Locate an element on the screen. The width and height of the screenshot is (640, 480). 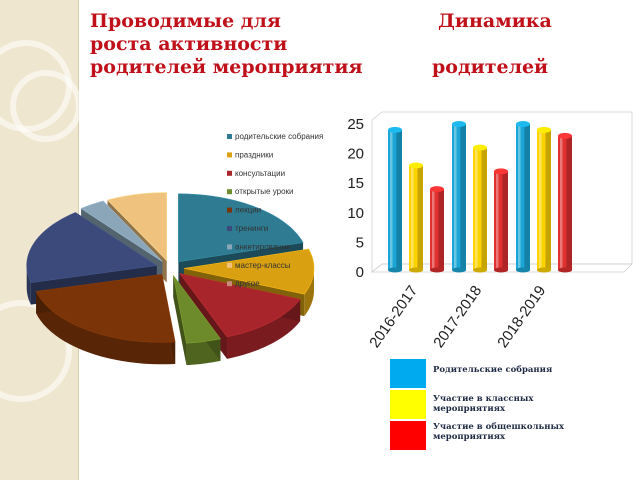
title-right-line: родителей is located at coordinates (490, 67).